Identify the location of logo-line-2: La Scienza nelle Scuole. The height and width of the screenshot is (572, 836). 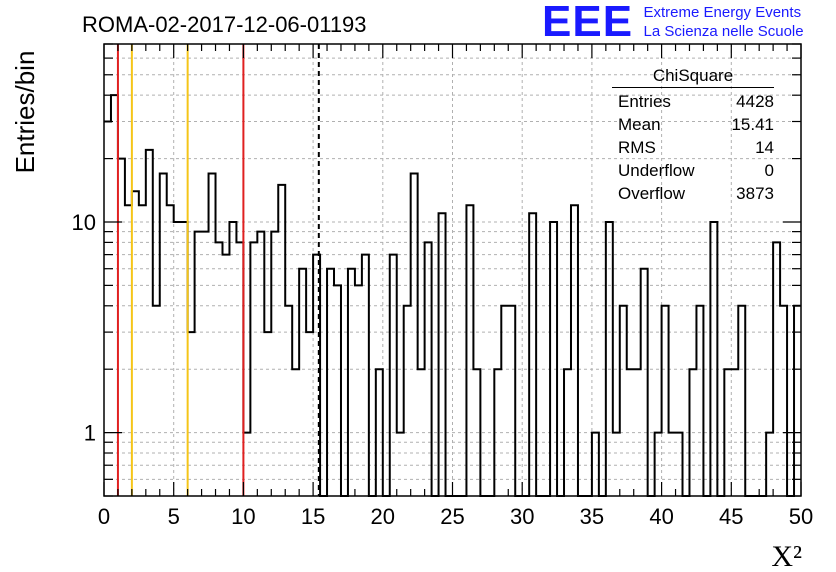
(723, 31).